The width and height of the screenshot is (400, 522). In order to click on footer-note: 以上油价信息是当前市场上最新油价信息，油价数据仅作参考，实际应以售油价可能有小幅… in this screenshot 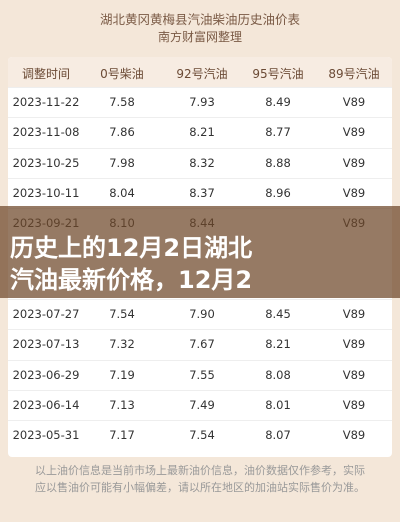, I will do `click(200, 479)`.